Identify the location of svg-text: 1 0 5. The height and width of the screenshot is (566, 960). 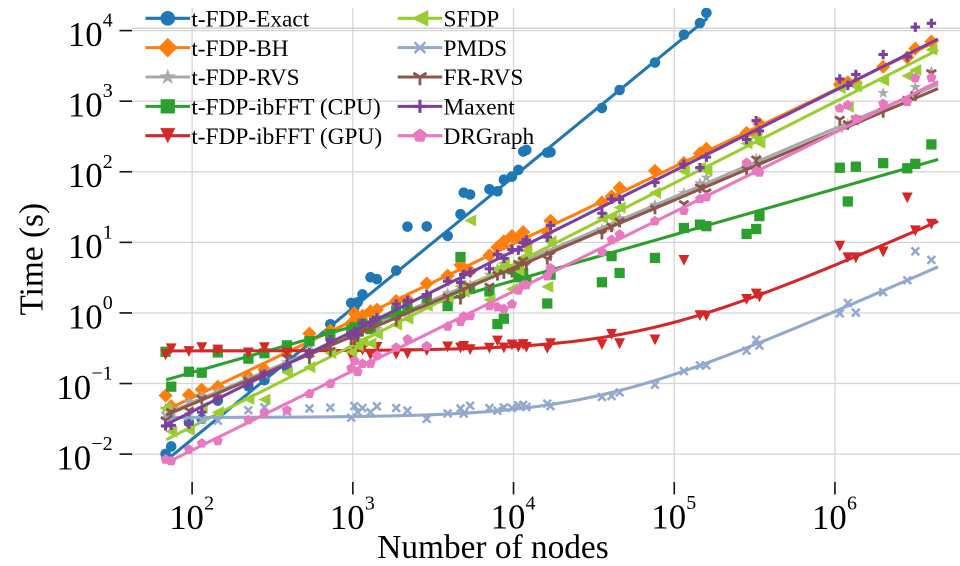
(673, 514).